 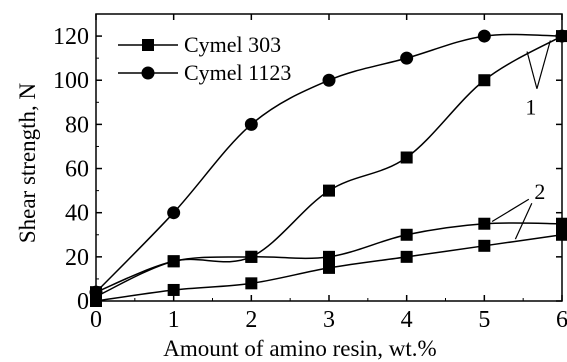 What do you see at coordinates (530, 107) in the screenshot?
I see `annotation-1: 1` at bounding box center [530, 107].